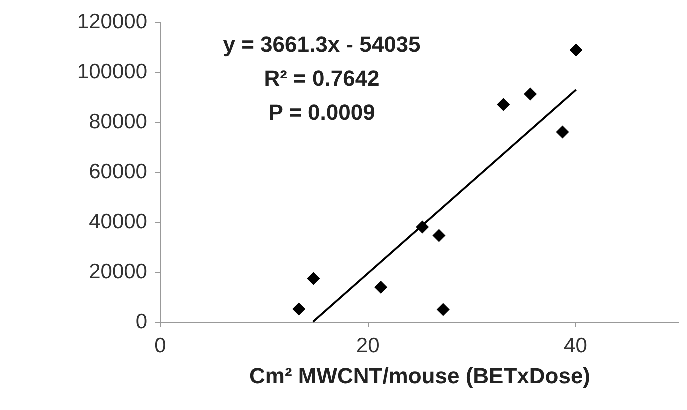  What do you see at coordinates (118, 222) in the screenshot?
I see `y-tick-label: 40000` at bounding box center [118, 222].